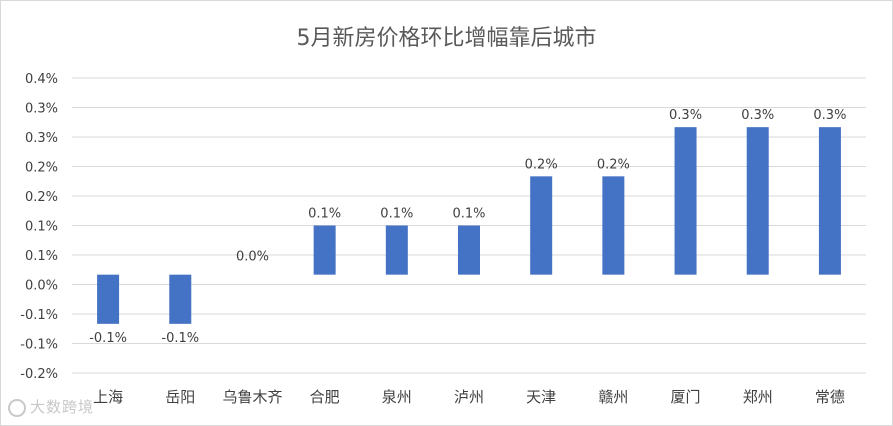  Describe the element at coordinates (686, 397) in the screenshot. I see `x-tick-label: 厦门` at that location.